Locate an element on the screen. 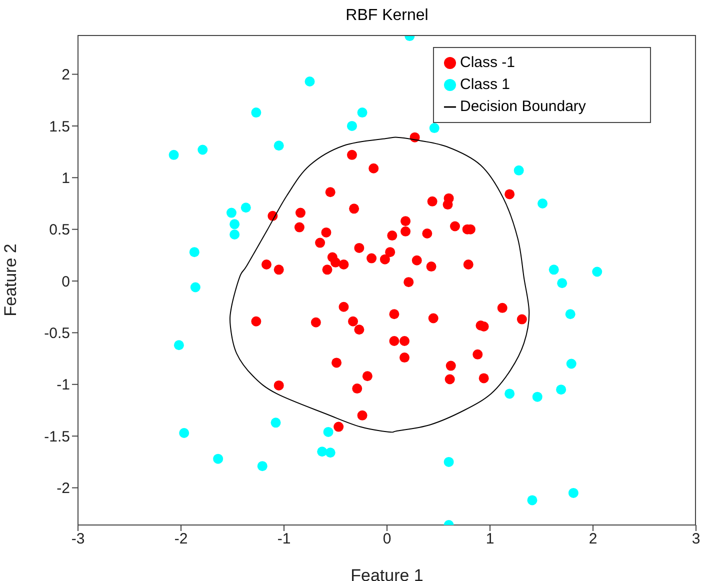  y-tick-label: 1.5 is located at coordinates (59, 127).